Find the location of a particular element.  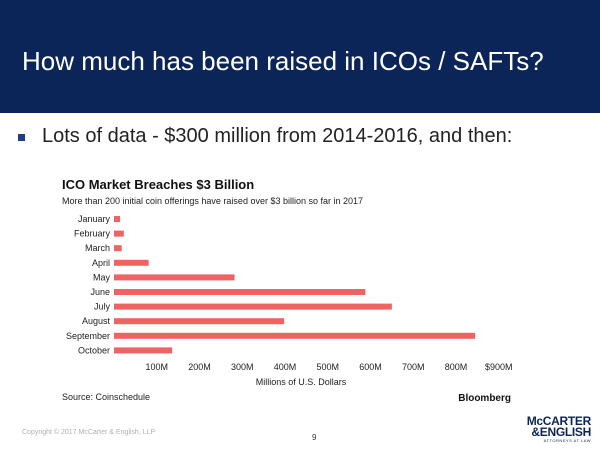

x-tick-label: 400M is located at coordinates (285, 367).